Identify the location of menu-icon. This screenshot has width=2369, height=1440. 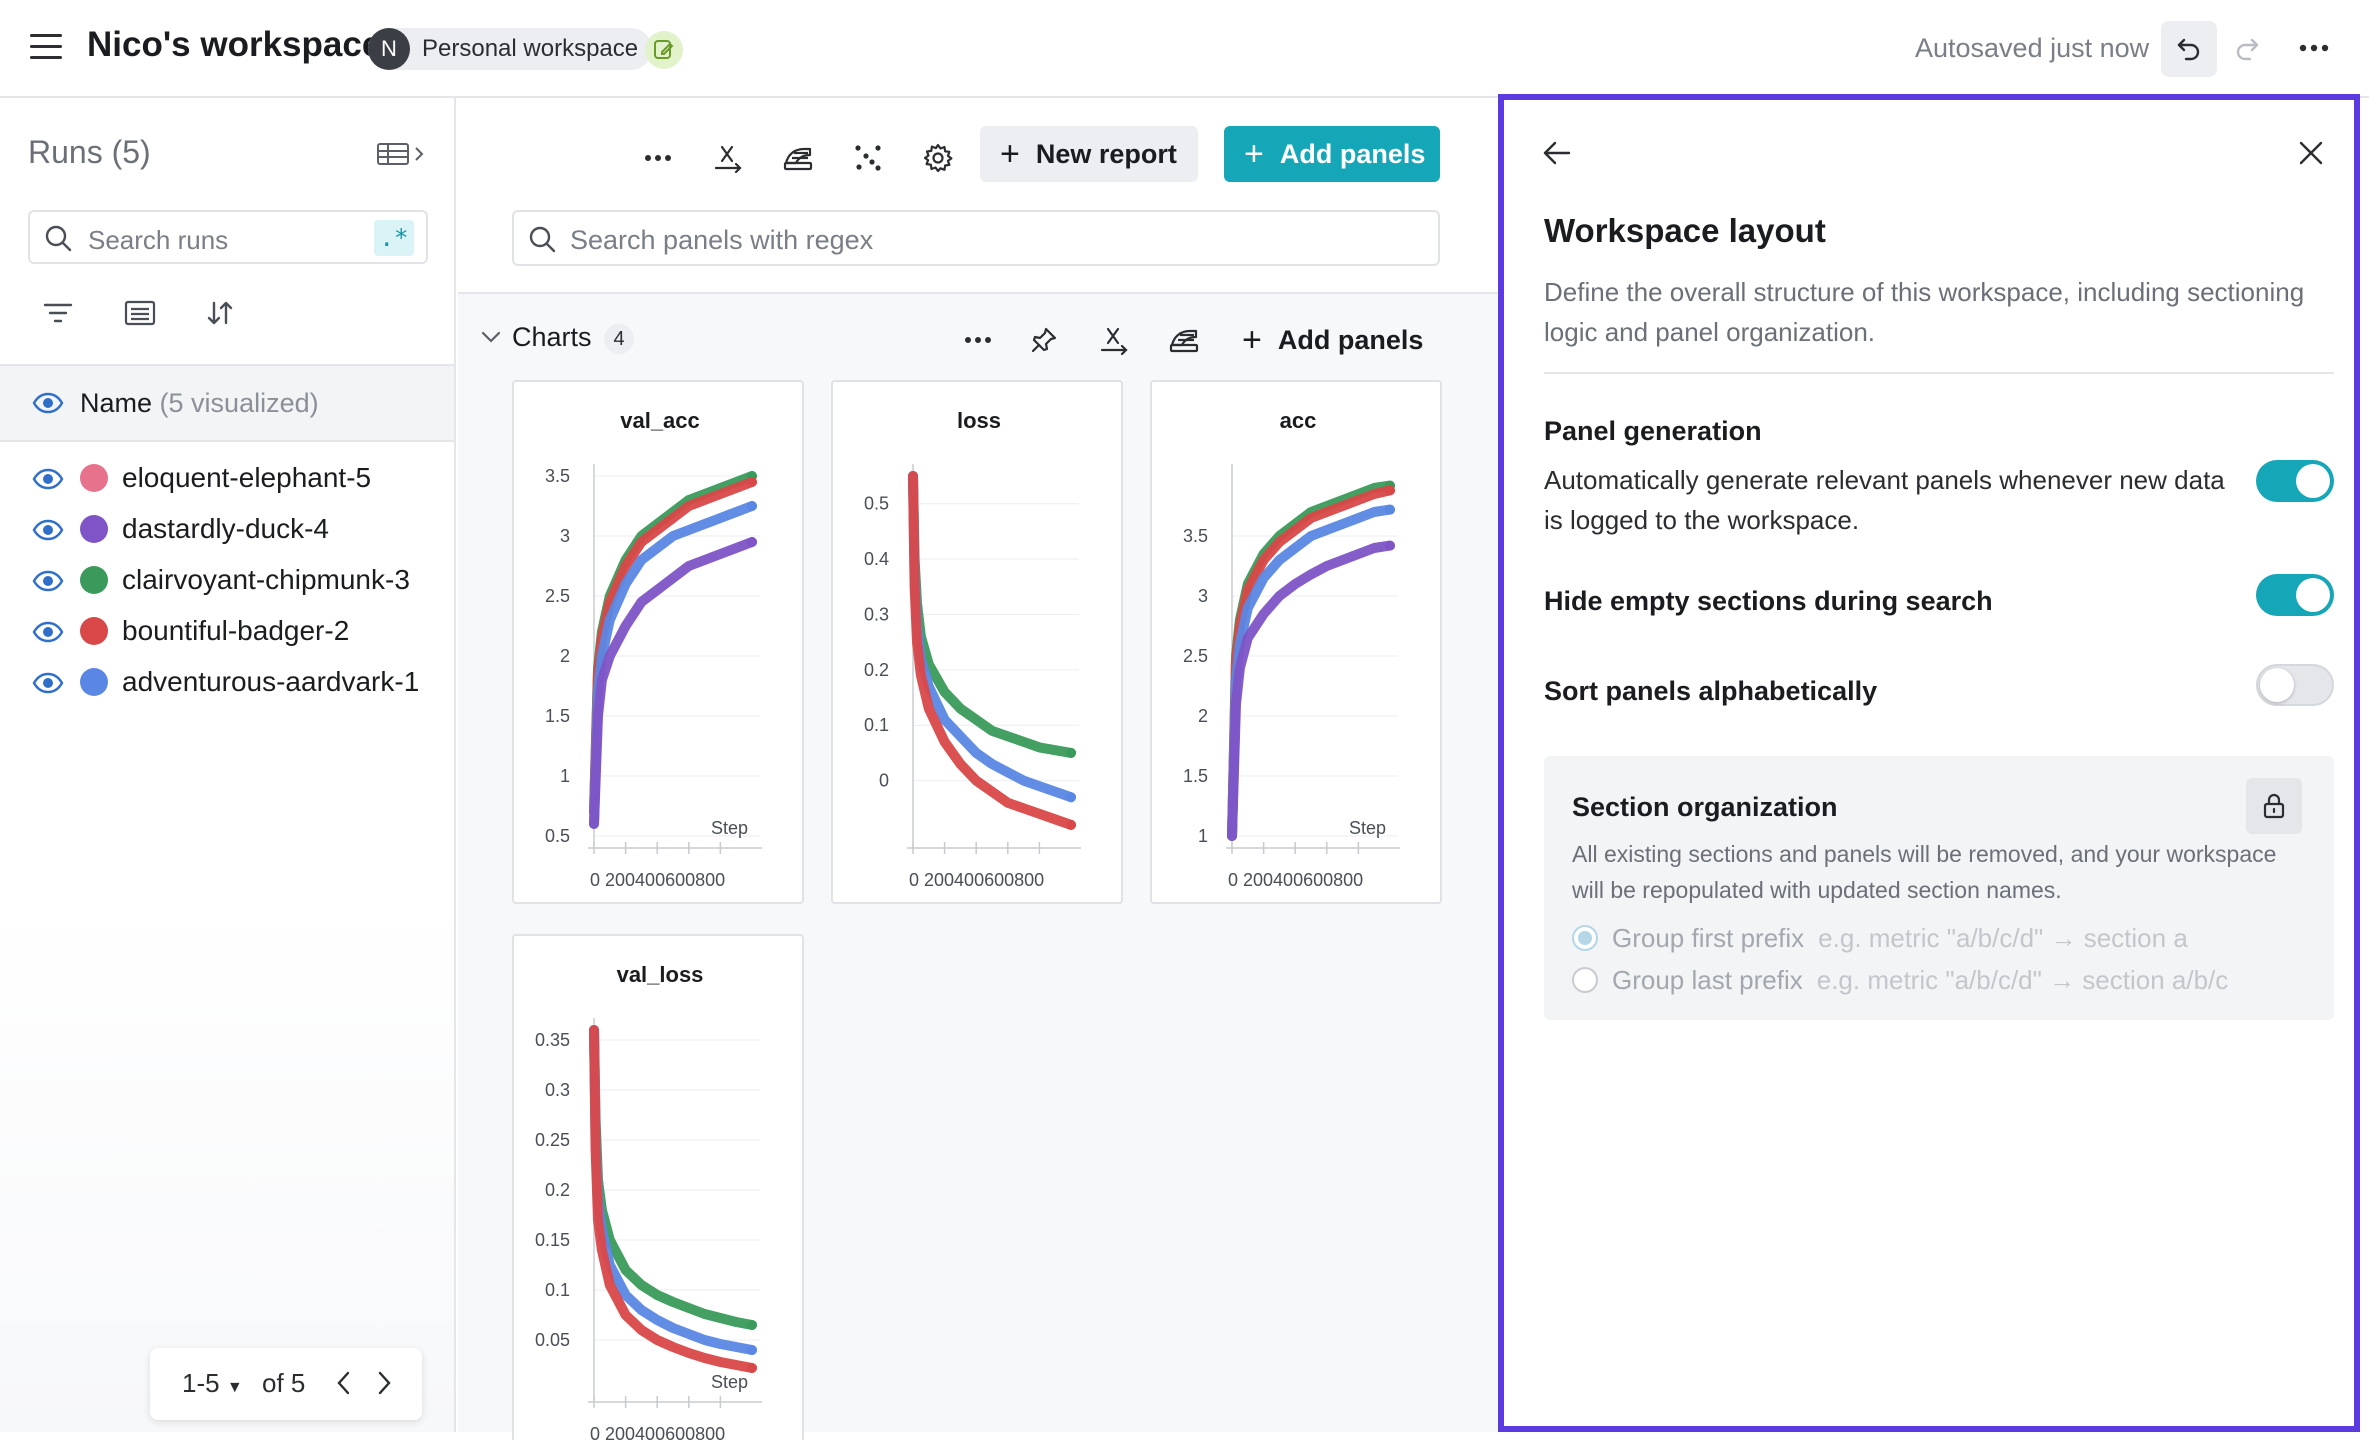
(46, 49).